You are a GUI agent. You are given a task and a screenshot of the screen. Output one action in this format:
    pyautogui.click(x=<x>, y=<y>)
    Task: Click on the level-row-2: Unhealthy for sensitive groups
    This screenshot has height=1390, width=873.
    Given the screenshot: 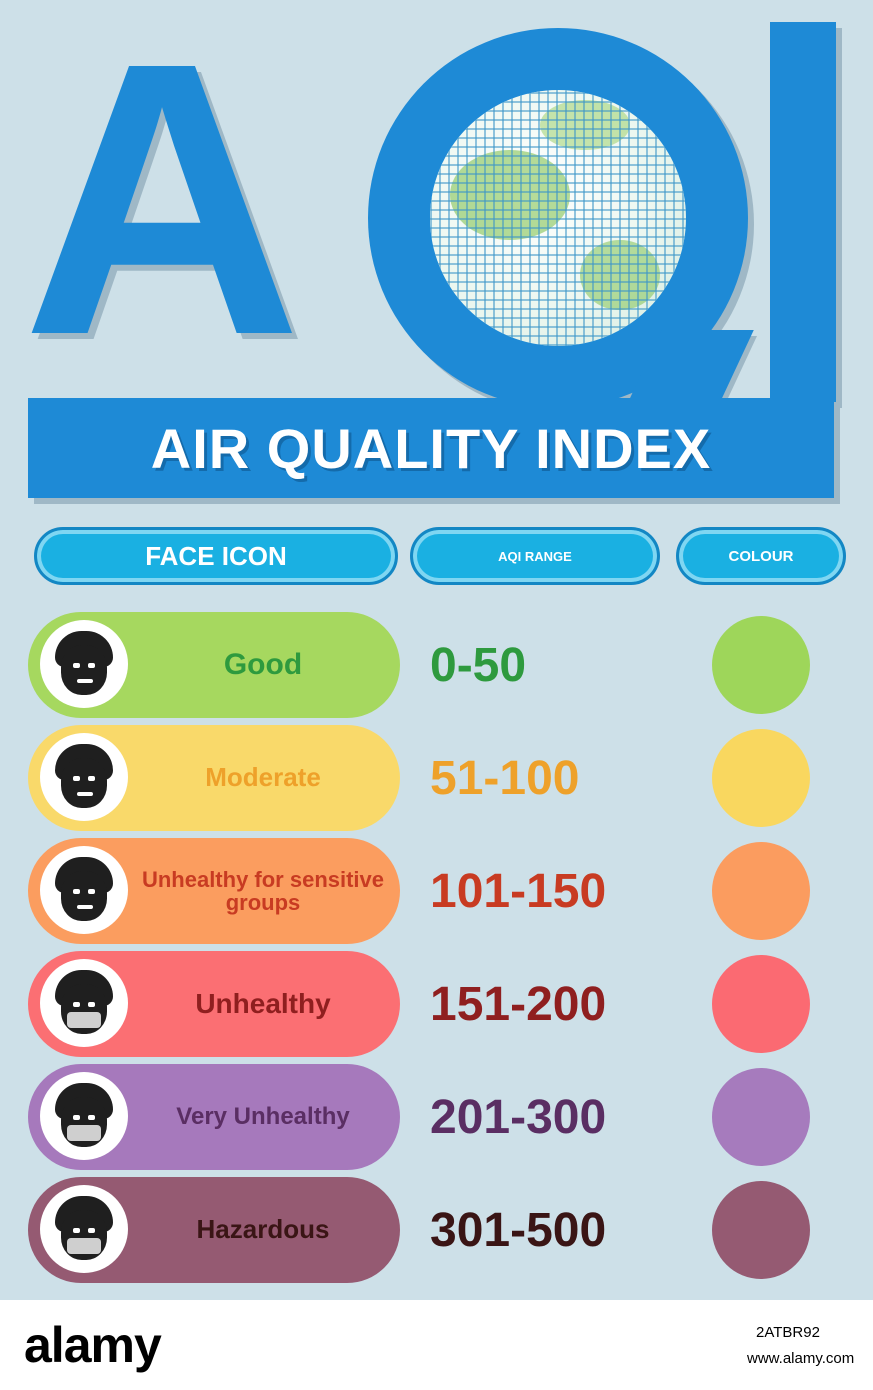 What is the action you would take?
    pyautogui.click(x=214, y=891)
    